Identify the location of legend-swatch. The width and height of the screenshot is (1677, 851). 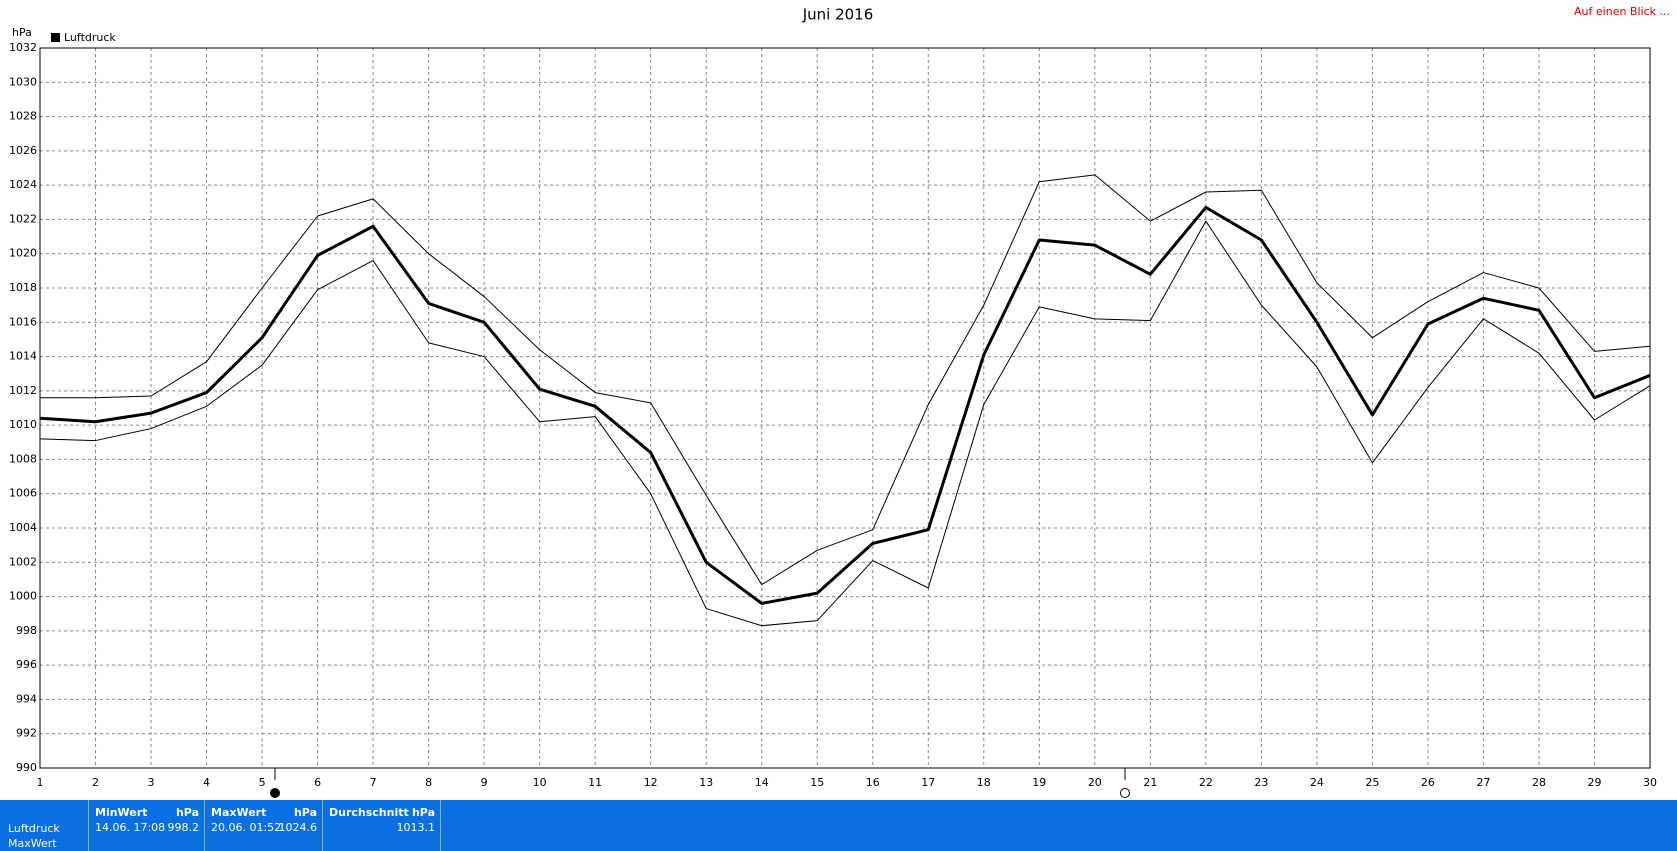
(55, 37).